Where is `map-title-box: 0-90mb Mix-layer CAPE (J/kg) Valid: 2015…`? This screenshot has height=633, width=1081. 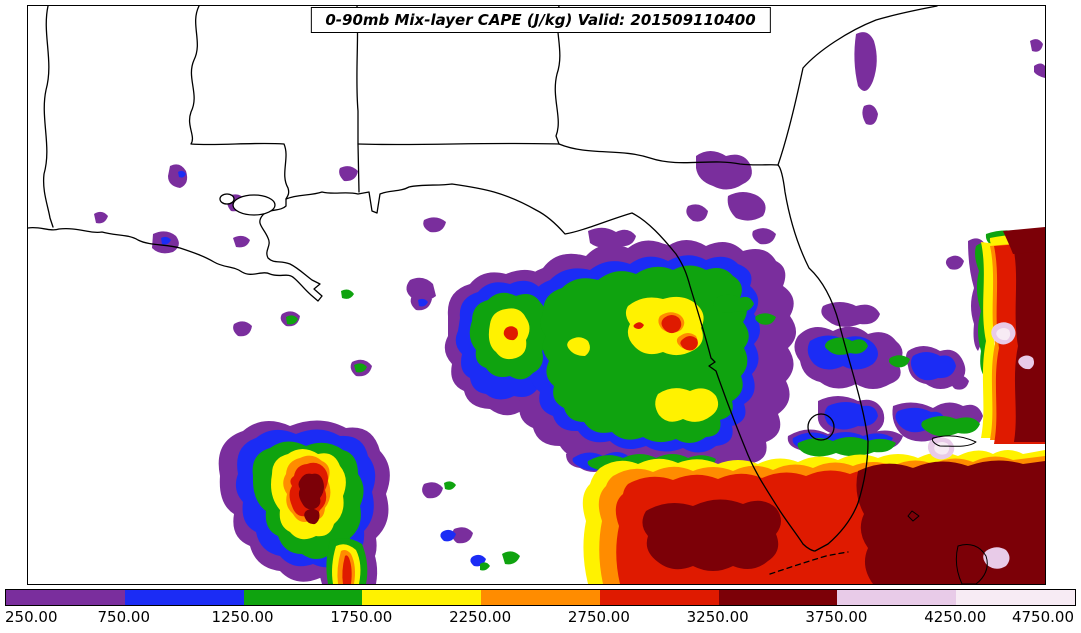 map-title-box: 0-90mb Mix-layer CAPE (J/kg) Valid: 2015… is located at coordinates (540, 20).